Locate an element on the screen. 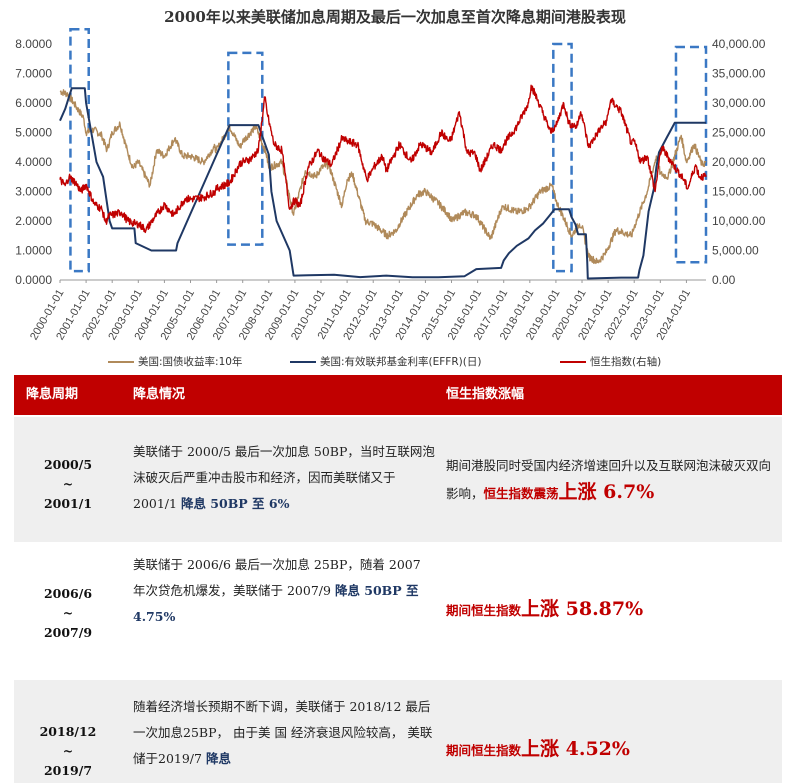 The image size is (790, 783). legend-swatch-treasury is located at coordinates (121, 361).